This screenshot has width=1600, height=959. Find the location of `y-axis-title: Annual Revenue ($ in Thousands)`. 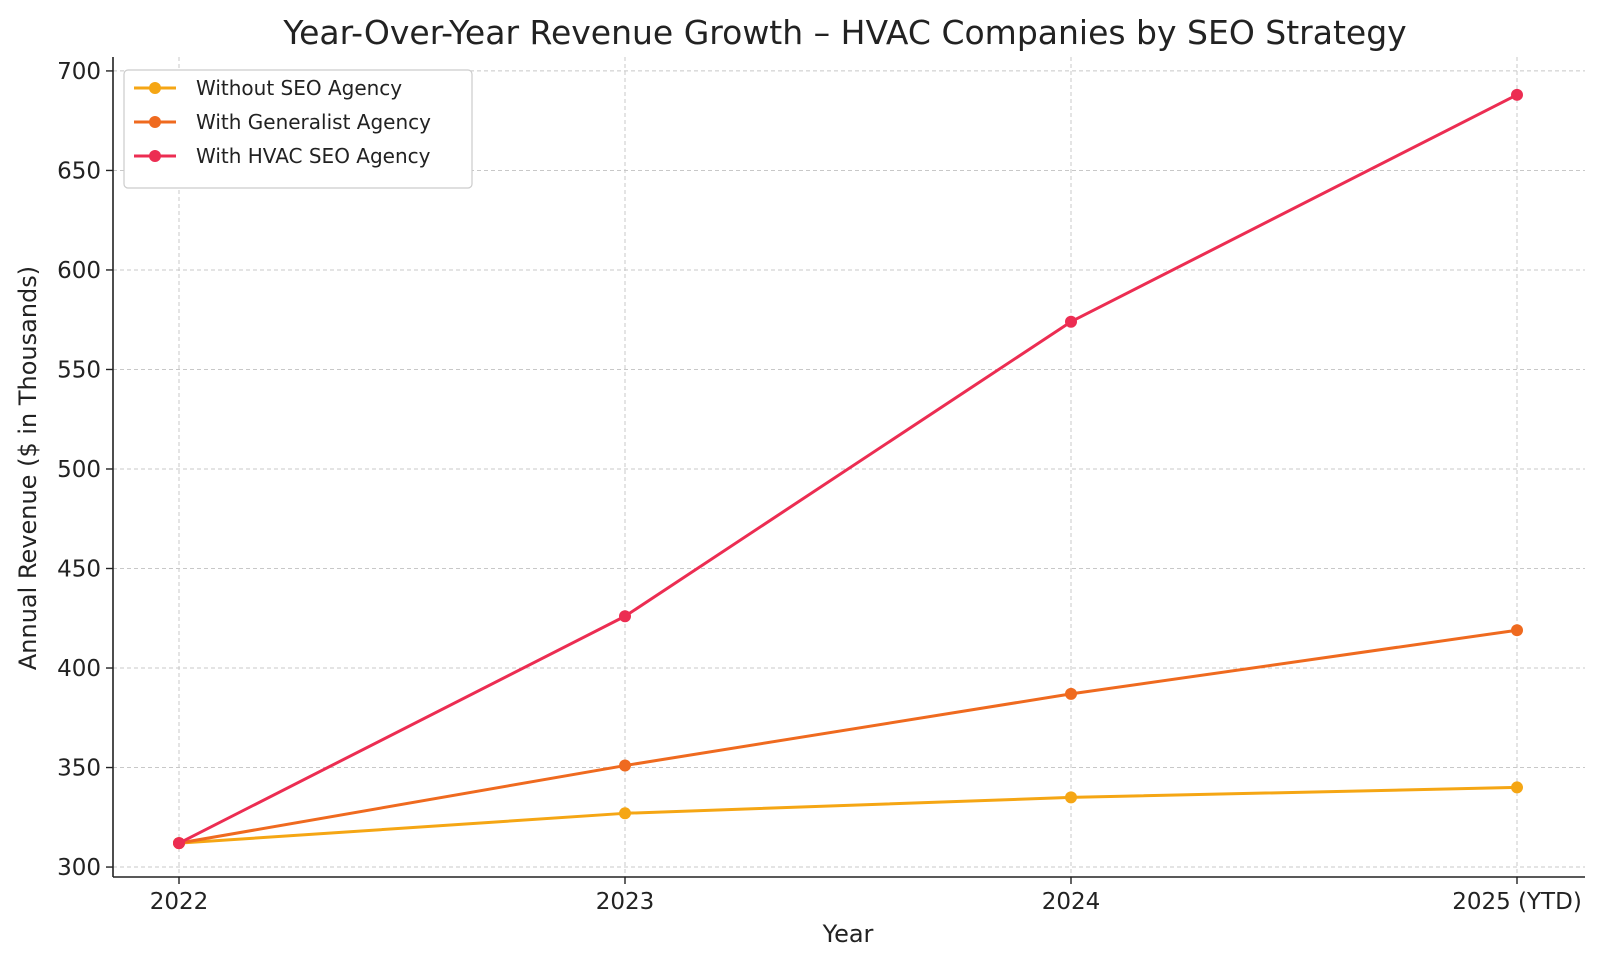

y-axis-title: Annual Revenue ($ in Thousands) is located at coordinates (28, 468).